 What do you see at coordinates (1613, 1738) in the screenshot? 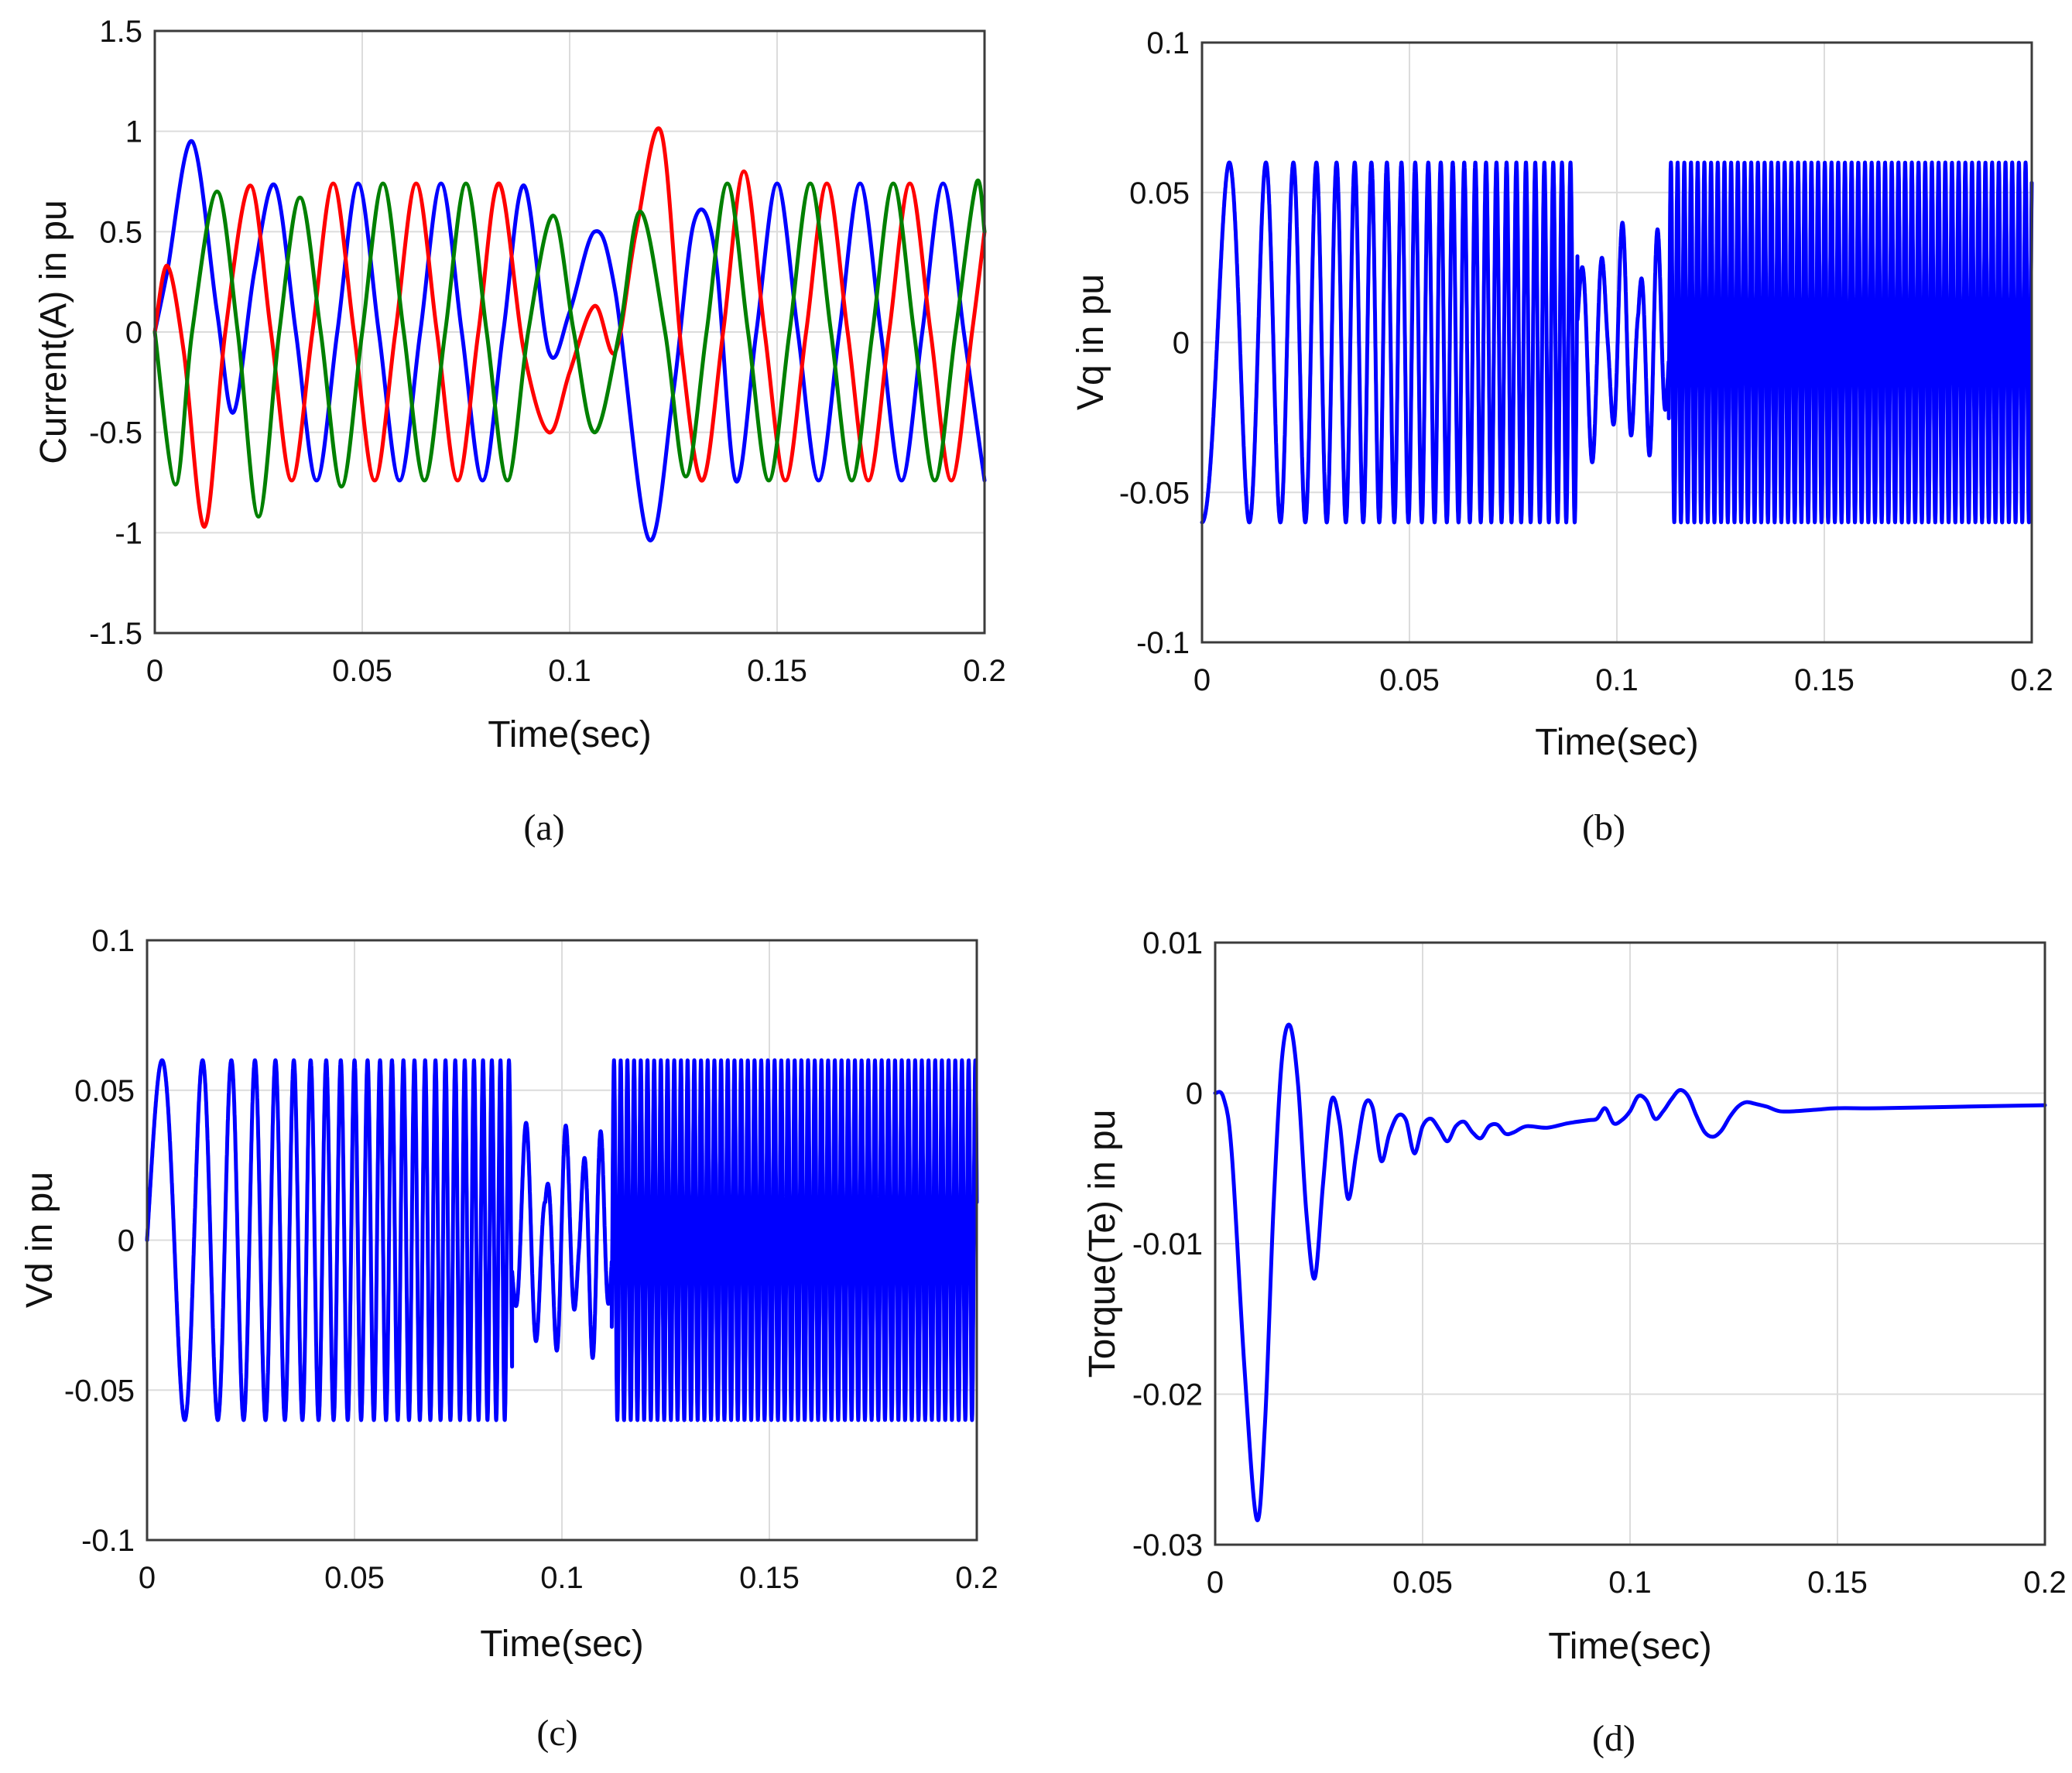
I see `panel-d-caption: (d)` at bounding box center [1613, 1738].